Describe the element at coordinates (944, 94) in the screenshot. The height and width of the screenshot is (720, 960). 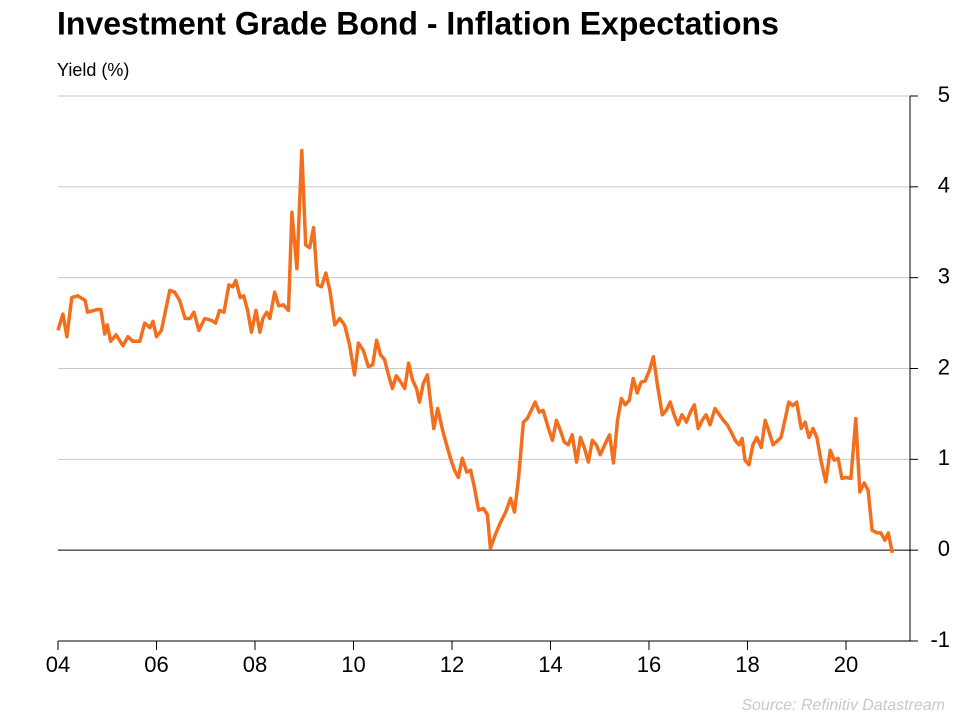
I see `y-tick-label: 5` at that location.